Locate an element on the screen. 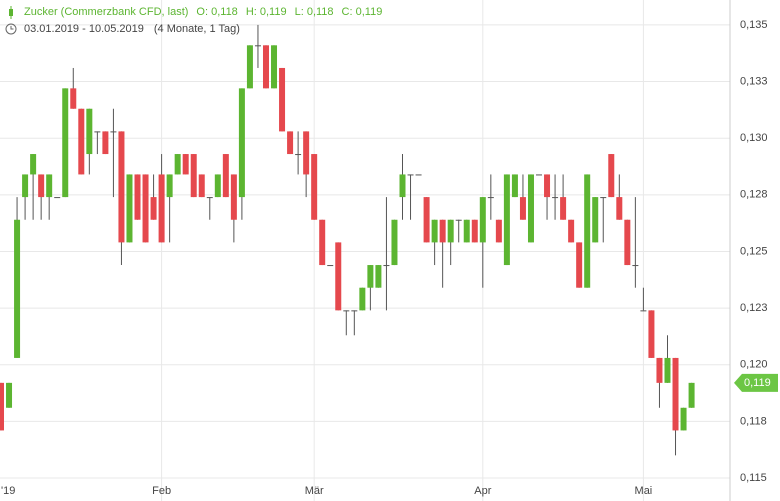  y-tick-label: 0,115 is located at coordinates (753, 478).